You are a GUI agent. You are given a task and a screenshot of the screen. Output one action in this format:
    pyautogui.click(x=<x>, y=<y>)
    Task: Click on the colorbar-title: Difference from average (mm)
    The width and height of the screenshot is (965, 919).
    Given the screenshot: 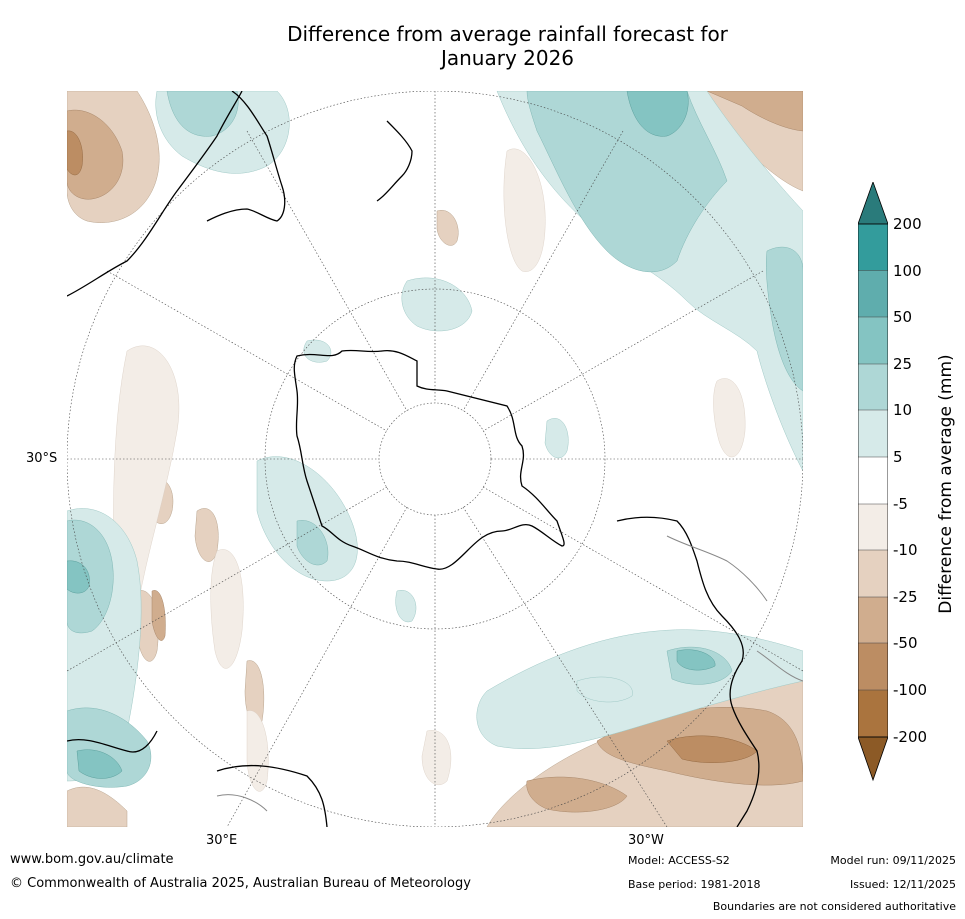 What is the action you would take?
    pyautogui.click(x=946, y=484)
    